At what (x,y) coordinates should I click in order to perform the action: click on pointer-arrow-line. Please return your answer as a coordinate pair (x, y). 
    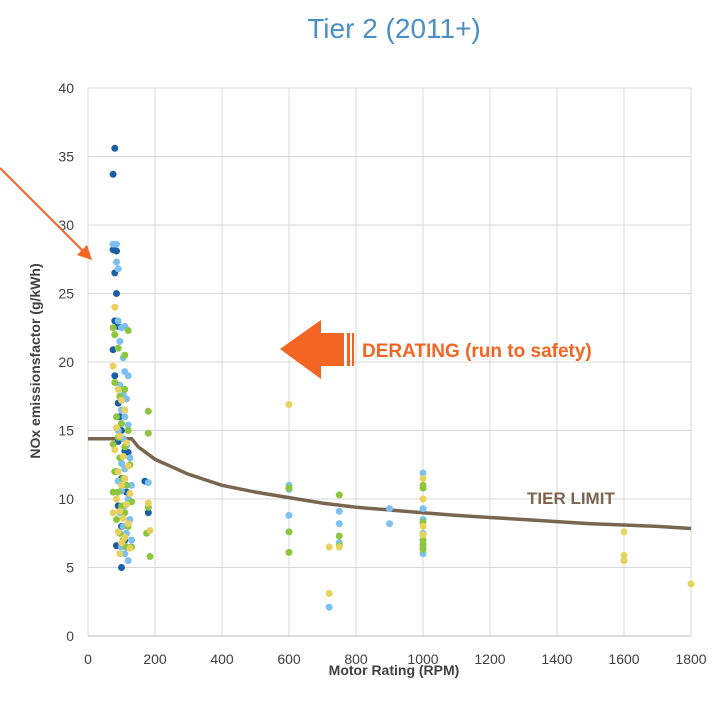
    Looking at the image, I should click on (43, 210).